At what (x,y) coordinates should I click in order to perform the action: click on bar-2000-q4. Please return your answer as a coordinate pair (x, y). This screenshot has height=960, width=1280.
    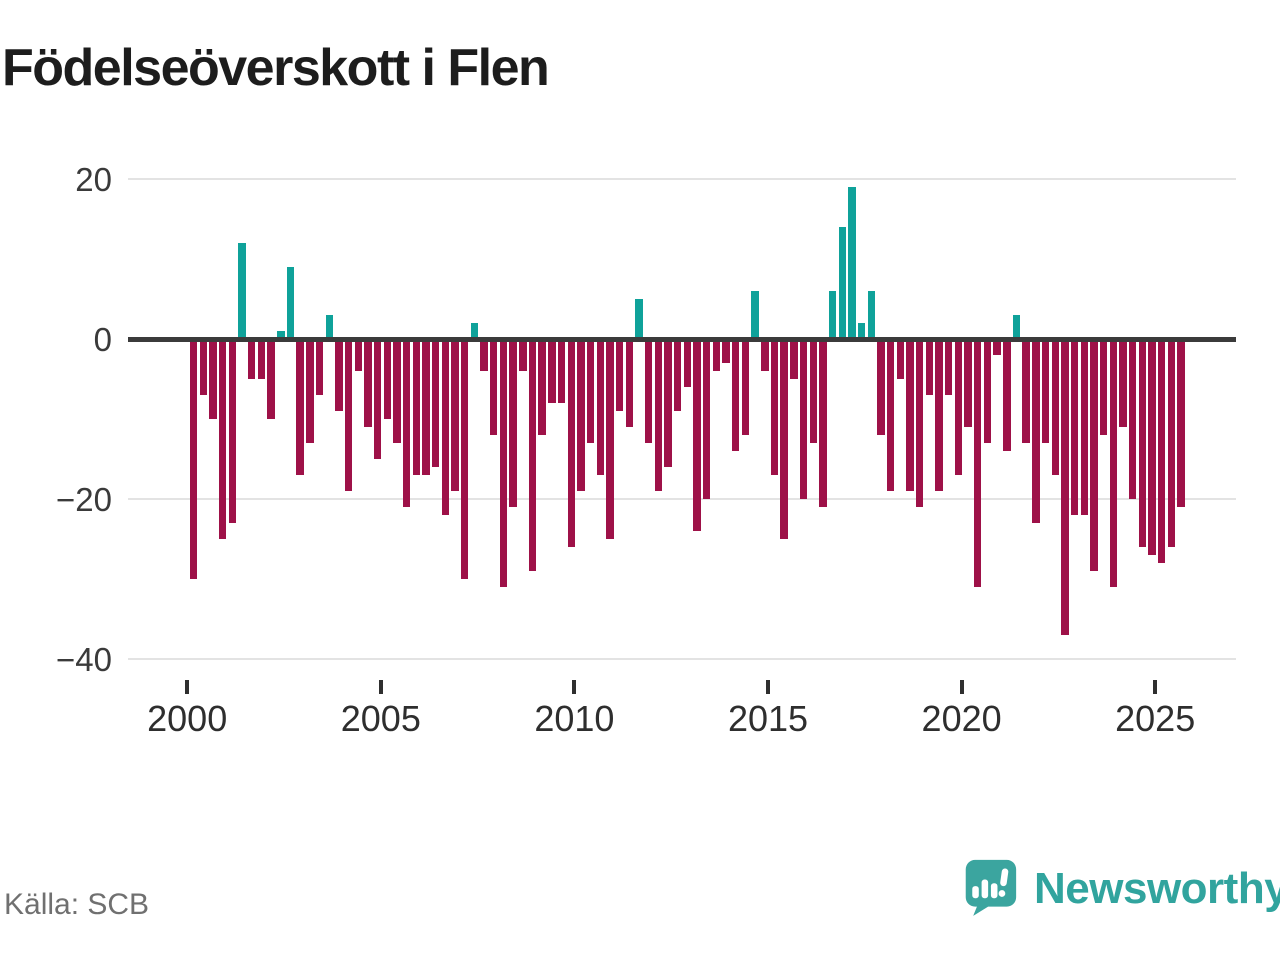
    Looking at the image, I should click on (223, 439).